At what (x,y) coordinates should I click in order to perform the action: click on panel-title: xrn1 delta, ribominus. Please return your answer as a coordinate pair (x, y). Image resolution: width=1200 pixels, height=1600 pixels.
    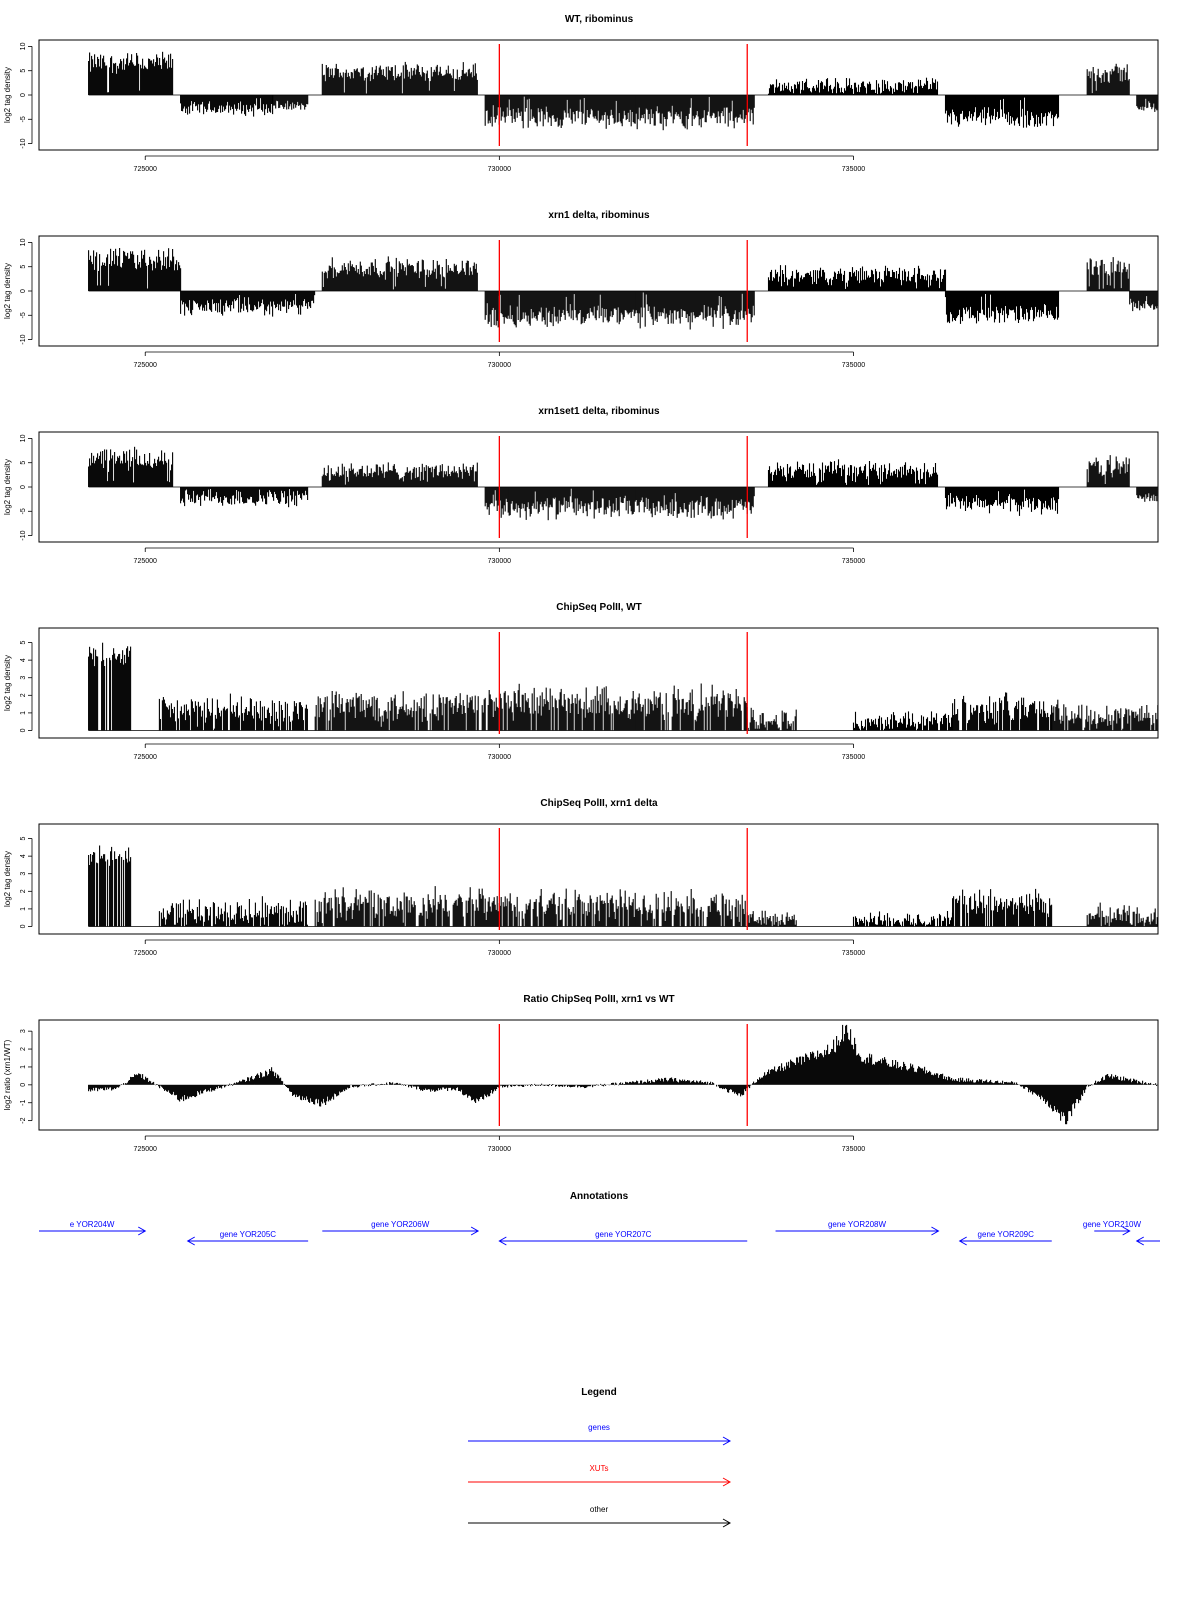
    Looking at the image, I should click on (599, 215).